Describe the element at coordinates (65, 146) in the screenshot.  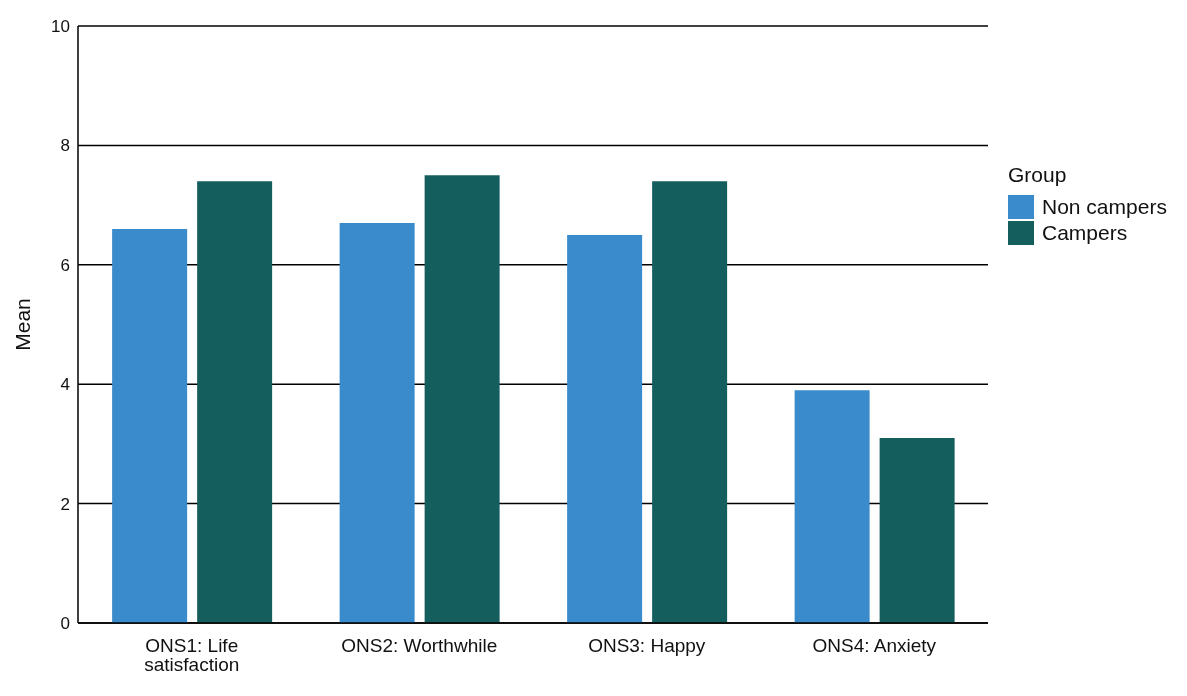
I see `y-tick-label: 8` at that location.